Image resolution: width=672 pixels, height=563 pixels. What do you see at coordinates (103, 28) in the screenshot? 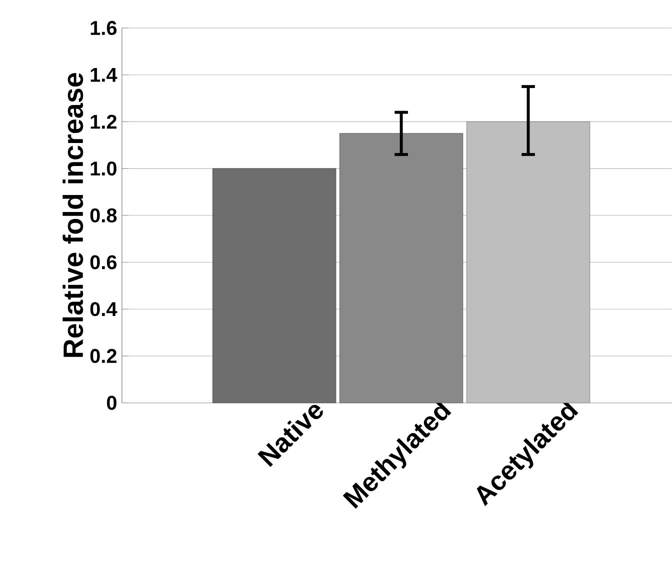
I see `y-tick-label: 1.6` at bounding box center [103, 28].